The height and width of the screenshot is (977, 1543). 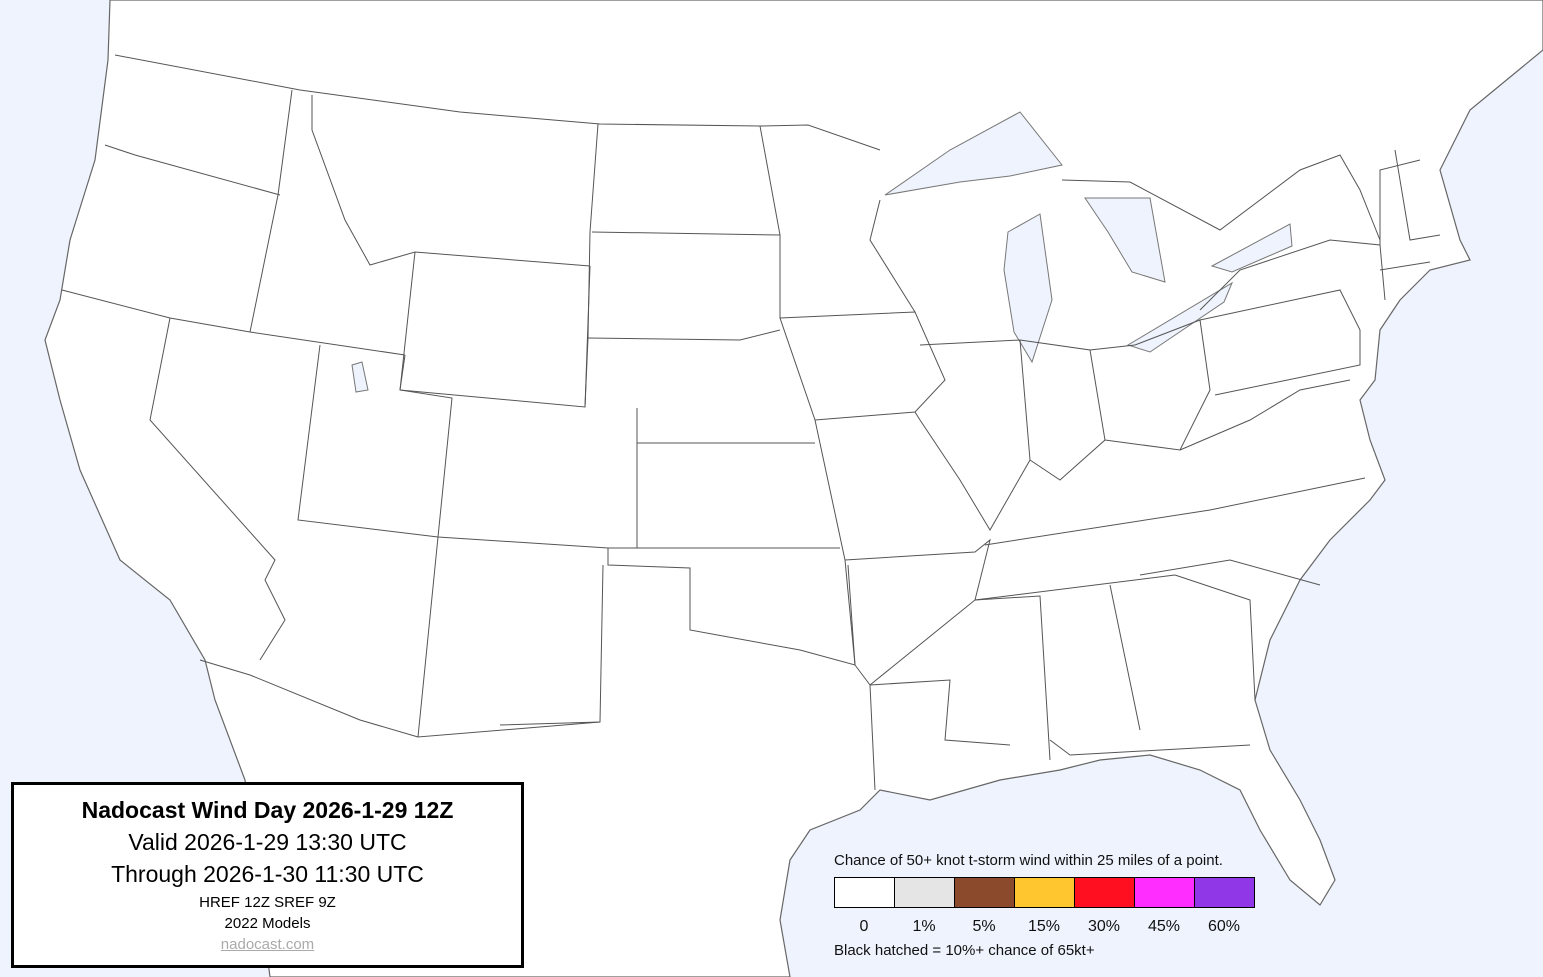 What do you see at coordinates (964, 950) in the screenshot?
I see `legend-hatch-note: Black hatched = 10%+ chance of 65kt+` at bounding box center [964, 950].